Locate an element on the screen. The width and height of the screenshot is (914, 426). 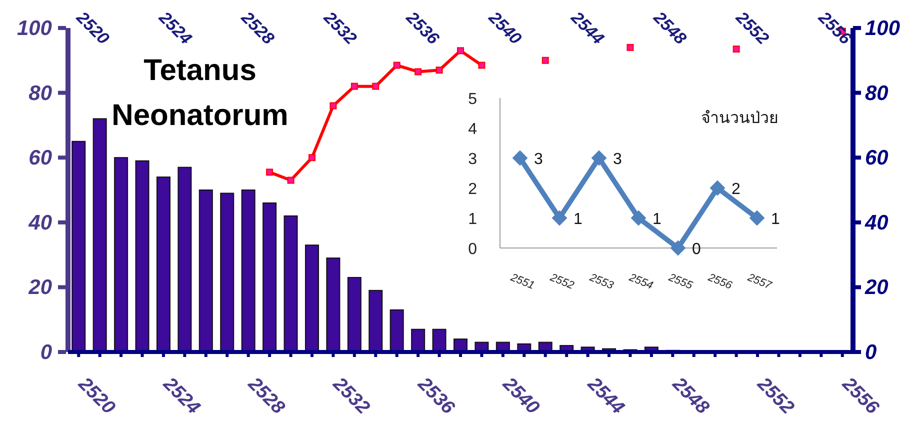
y-tick-label: 60 is located at coordinates (40, 158).